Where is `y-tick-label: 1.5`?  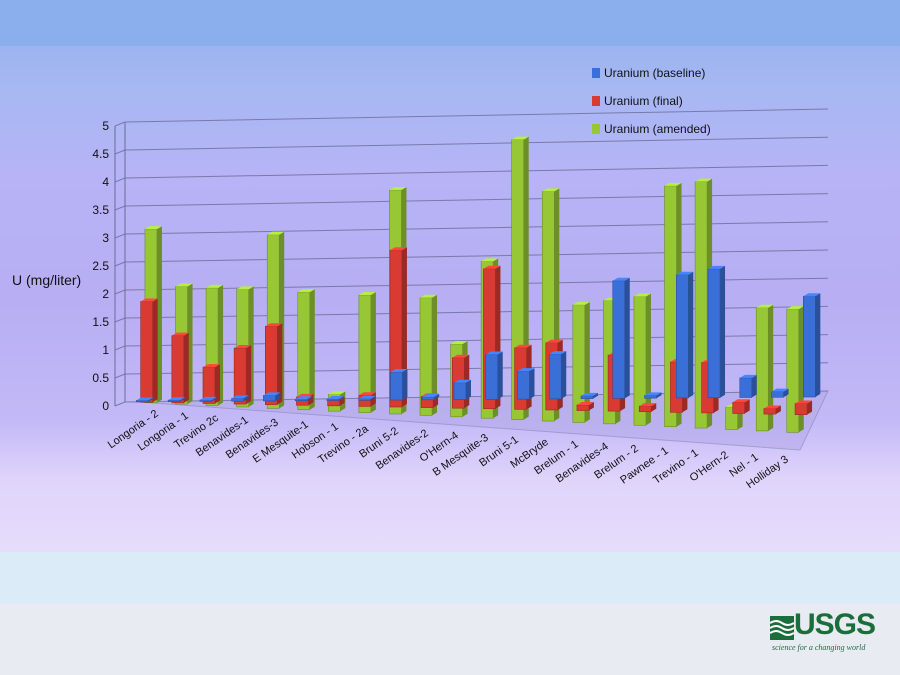
y-tick-label: 1.5 is located at coordinates (100, 322).